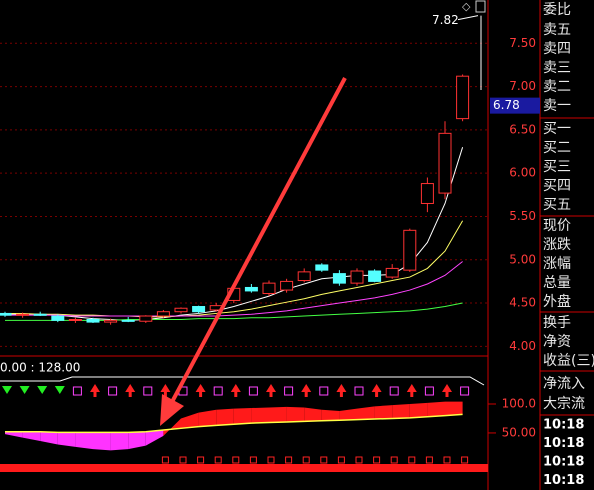  What do you see at coordinates (557, 68) in the screenshot?
I see `side-label: 卖三` at bounding box center [557, 68].